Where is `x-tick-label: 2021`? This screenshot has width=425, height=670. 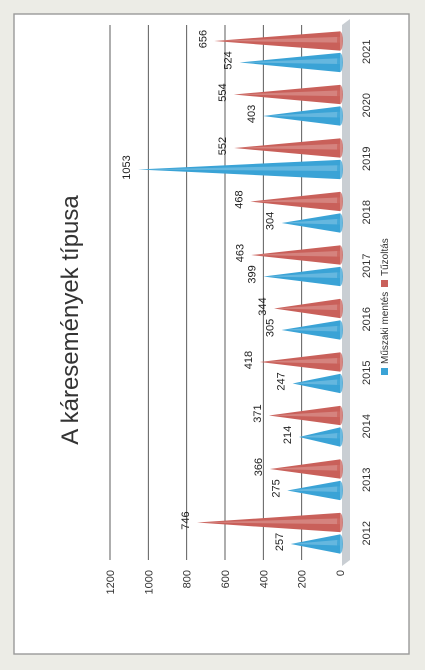 x-tick-label: 2021 is located at coordinates (367, 52).